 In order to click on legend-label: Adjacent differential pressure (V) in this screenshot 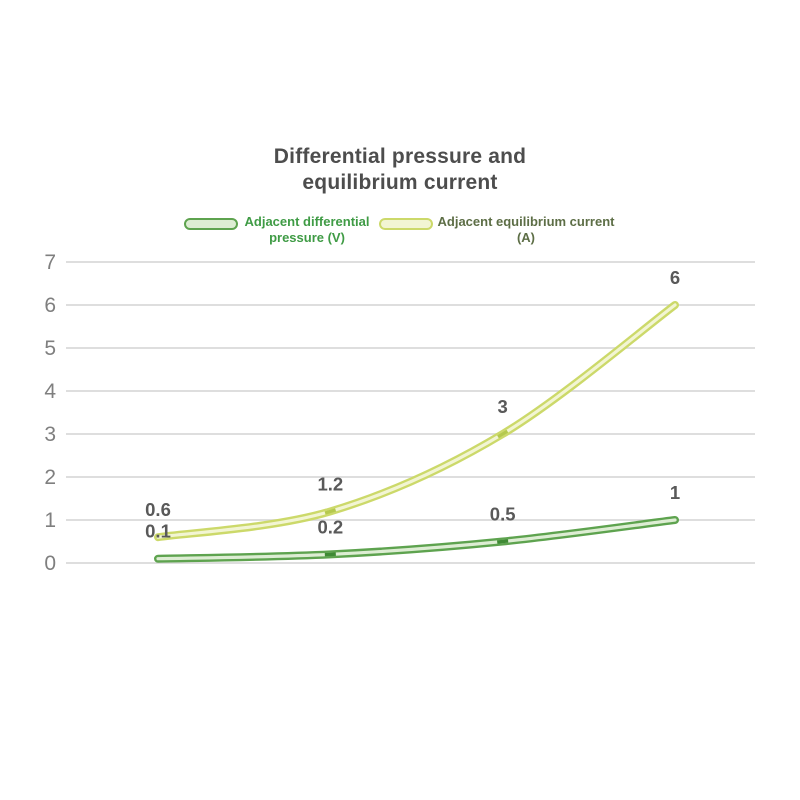, I will do `click(307, 229)`.